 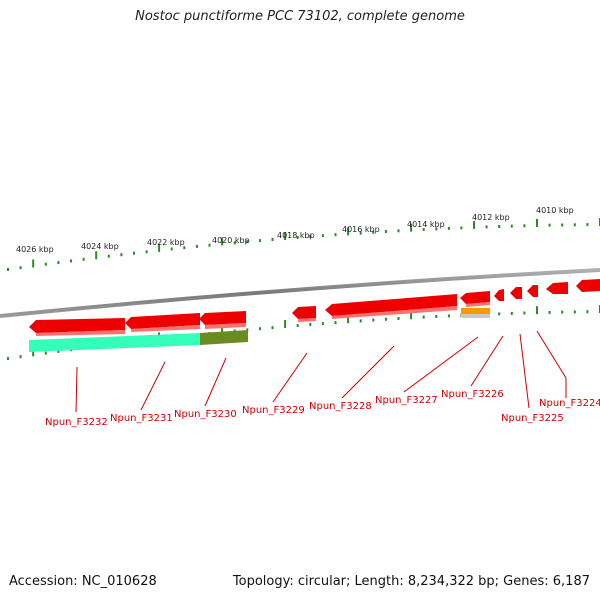 I want to click on gene-arrow-npun-f3226, so click(x=499, y=295).